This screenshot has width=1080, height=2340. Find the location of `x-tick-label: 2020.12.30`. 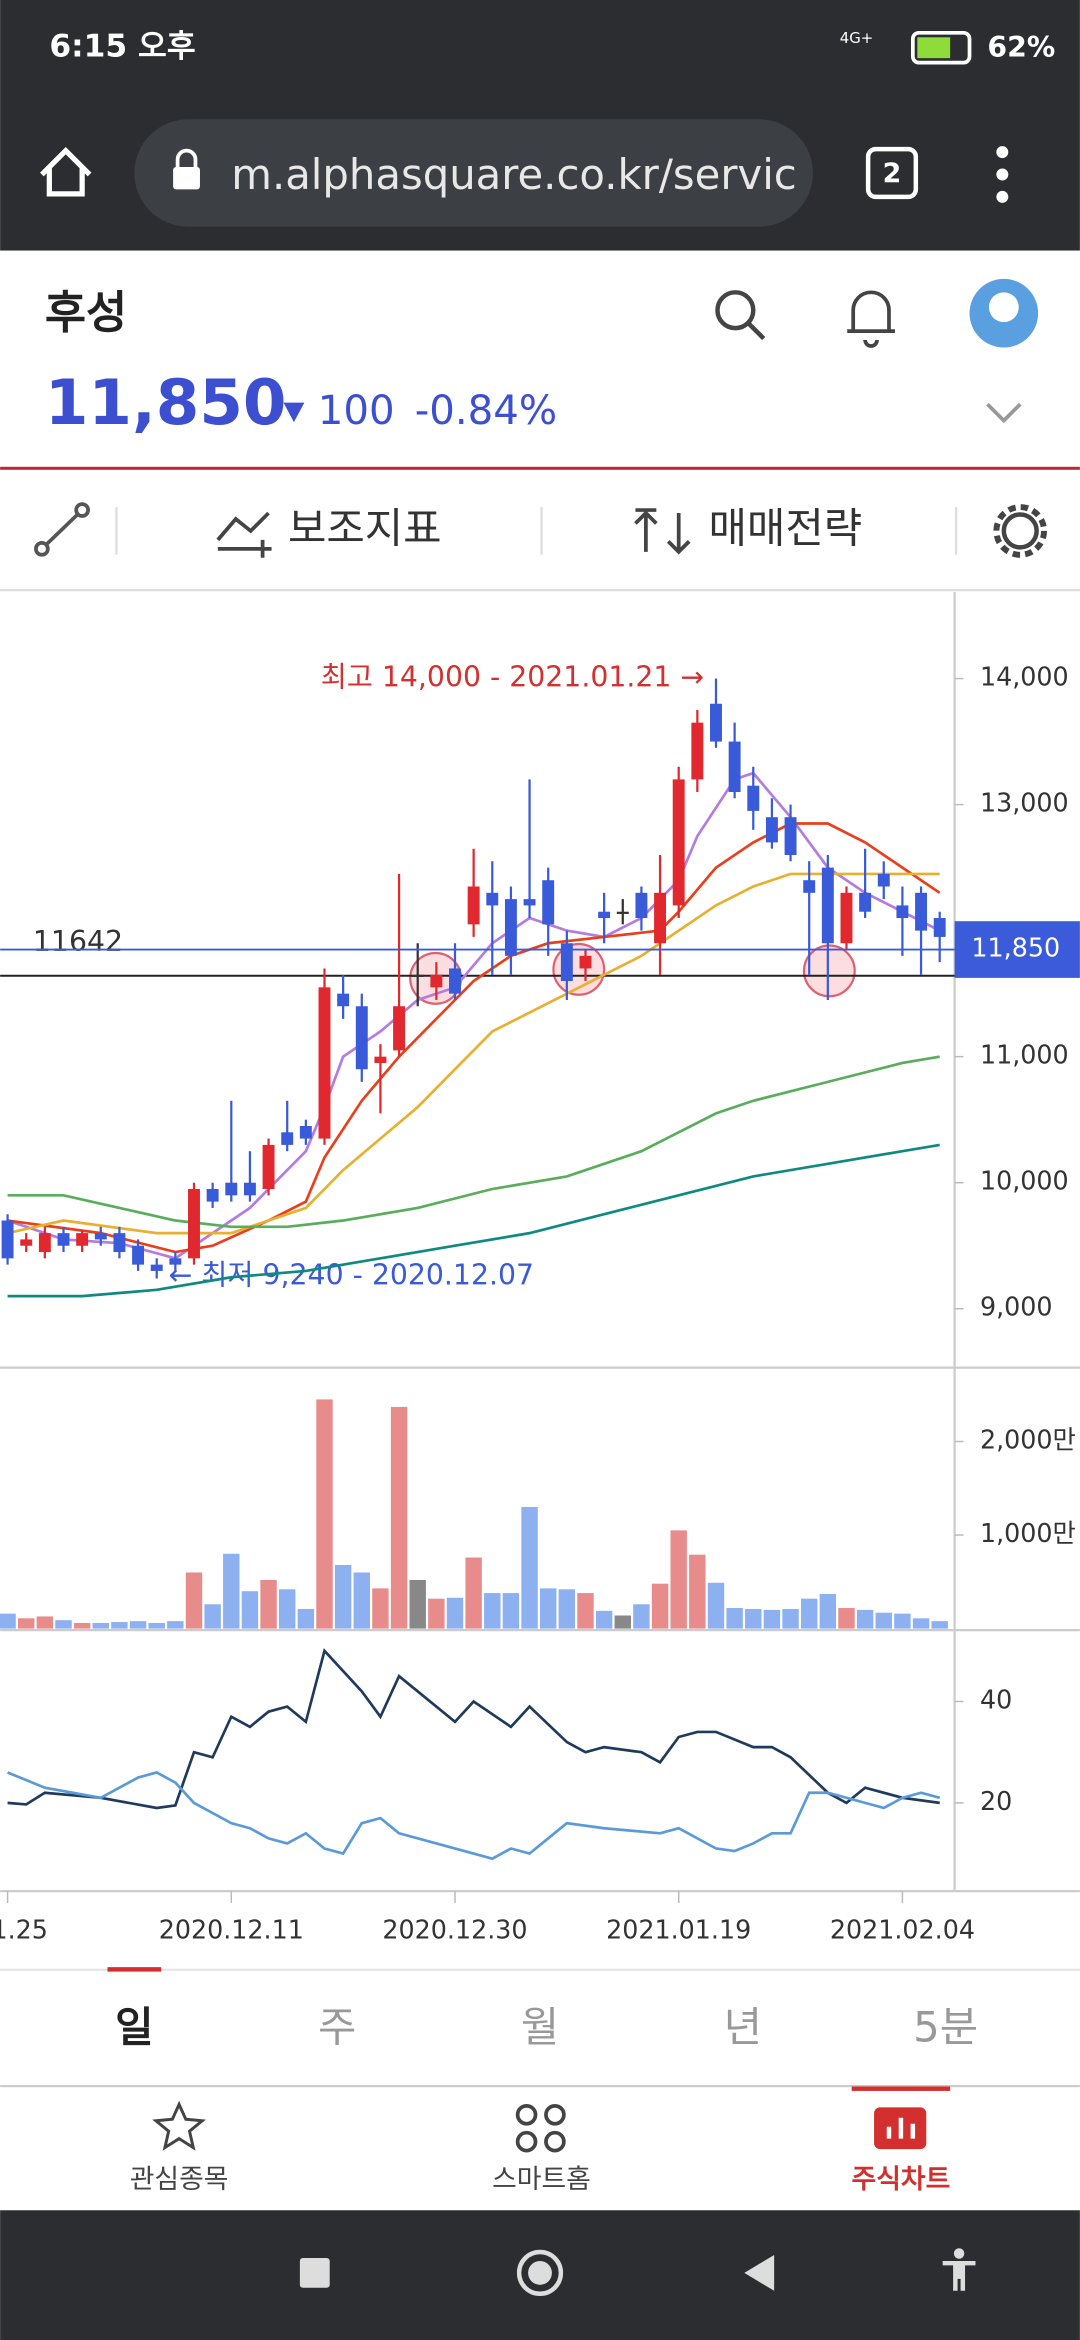

x-tick-label: 2020.12.30 is located at coordinates (454, 1929).